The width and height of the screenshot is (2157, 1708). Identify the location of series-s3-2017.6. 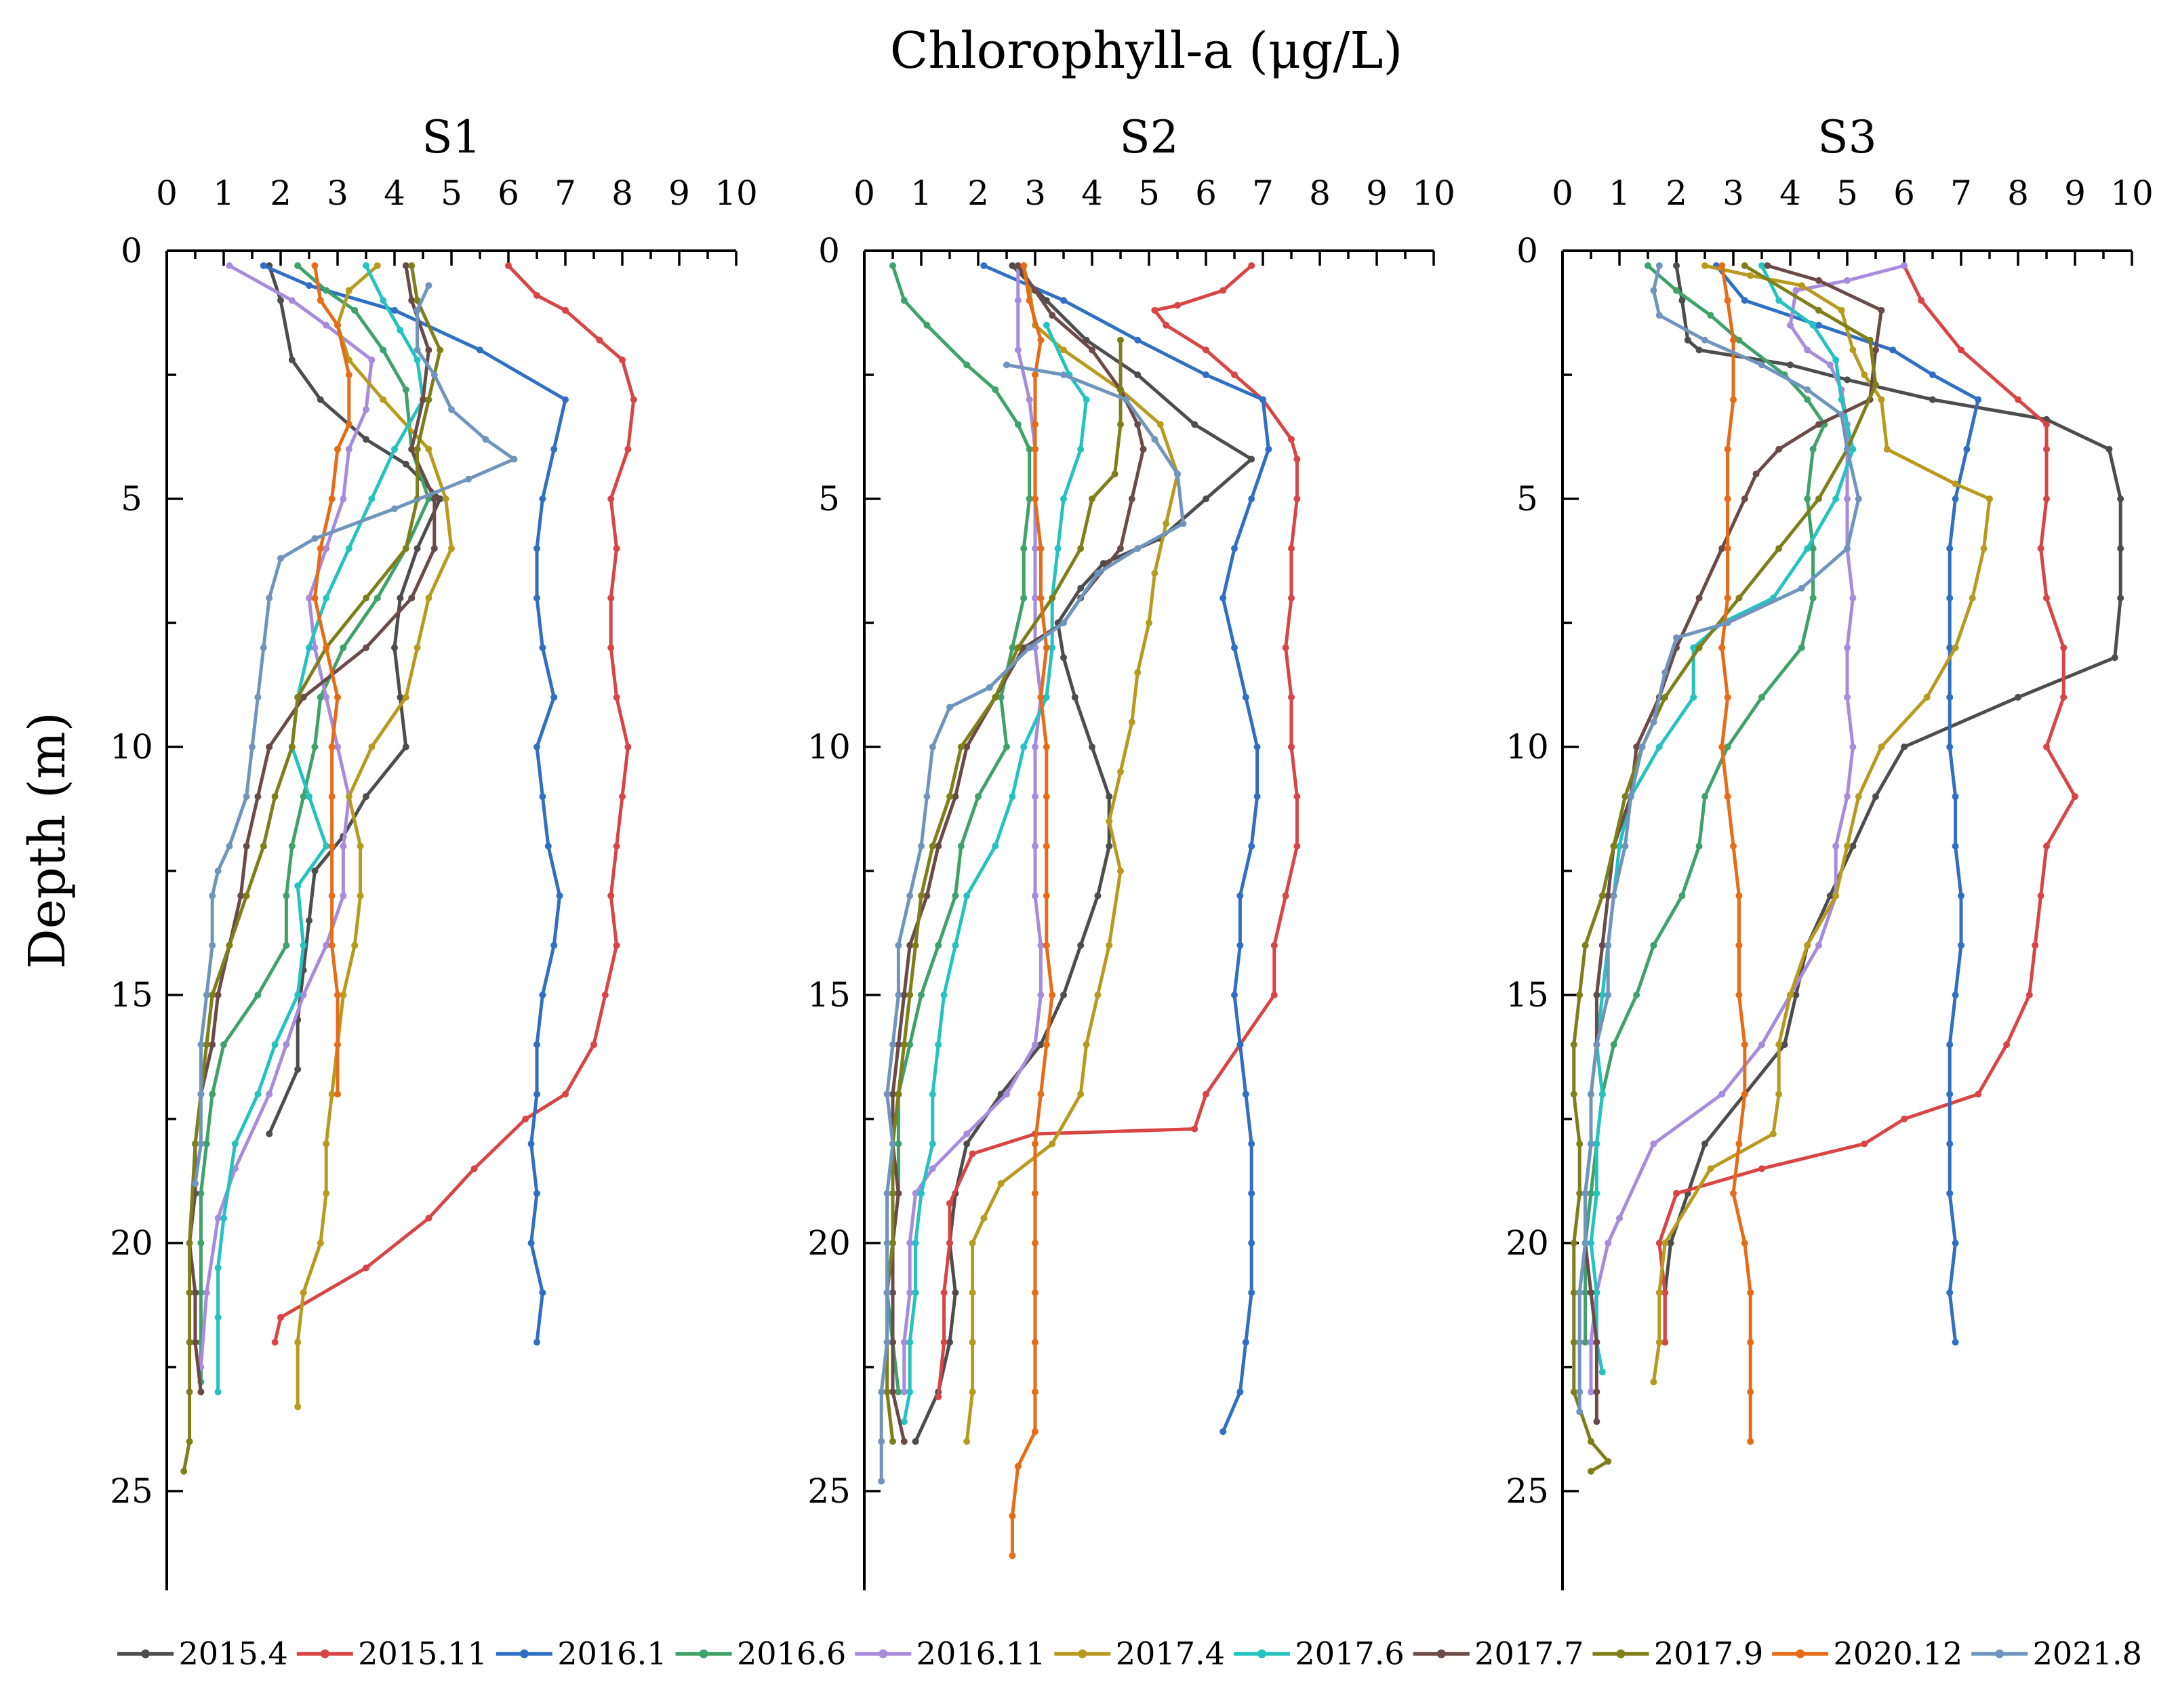
(1722, 819).